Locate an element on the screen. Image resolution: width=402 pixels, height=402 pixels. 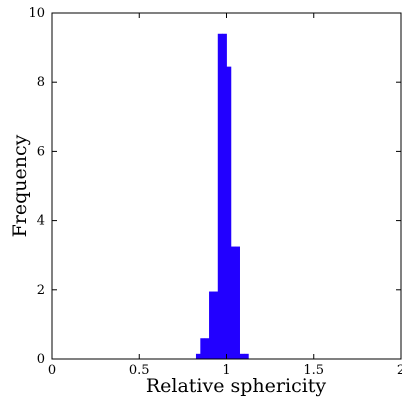
x-tick-label-2: 1 is located at coordinates (226, 370).